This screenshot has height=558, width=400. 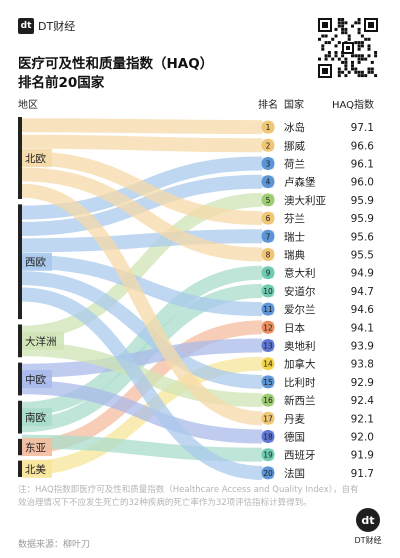 I want to click on rank-number: 16, so click(x=268, y=400).